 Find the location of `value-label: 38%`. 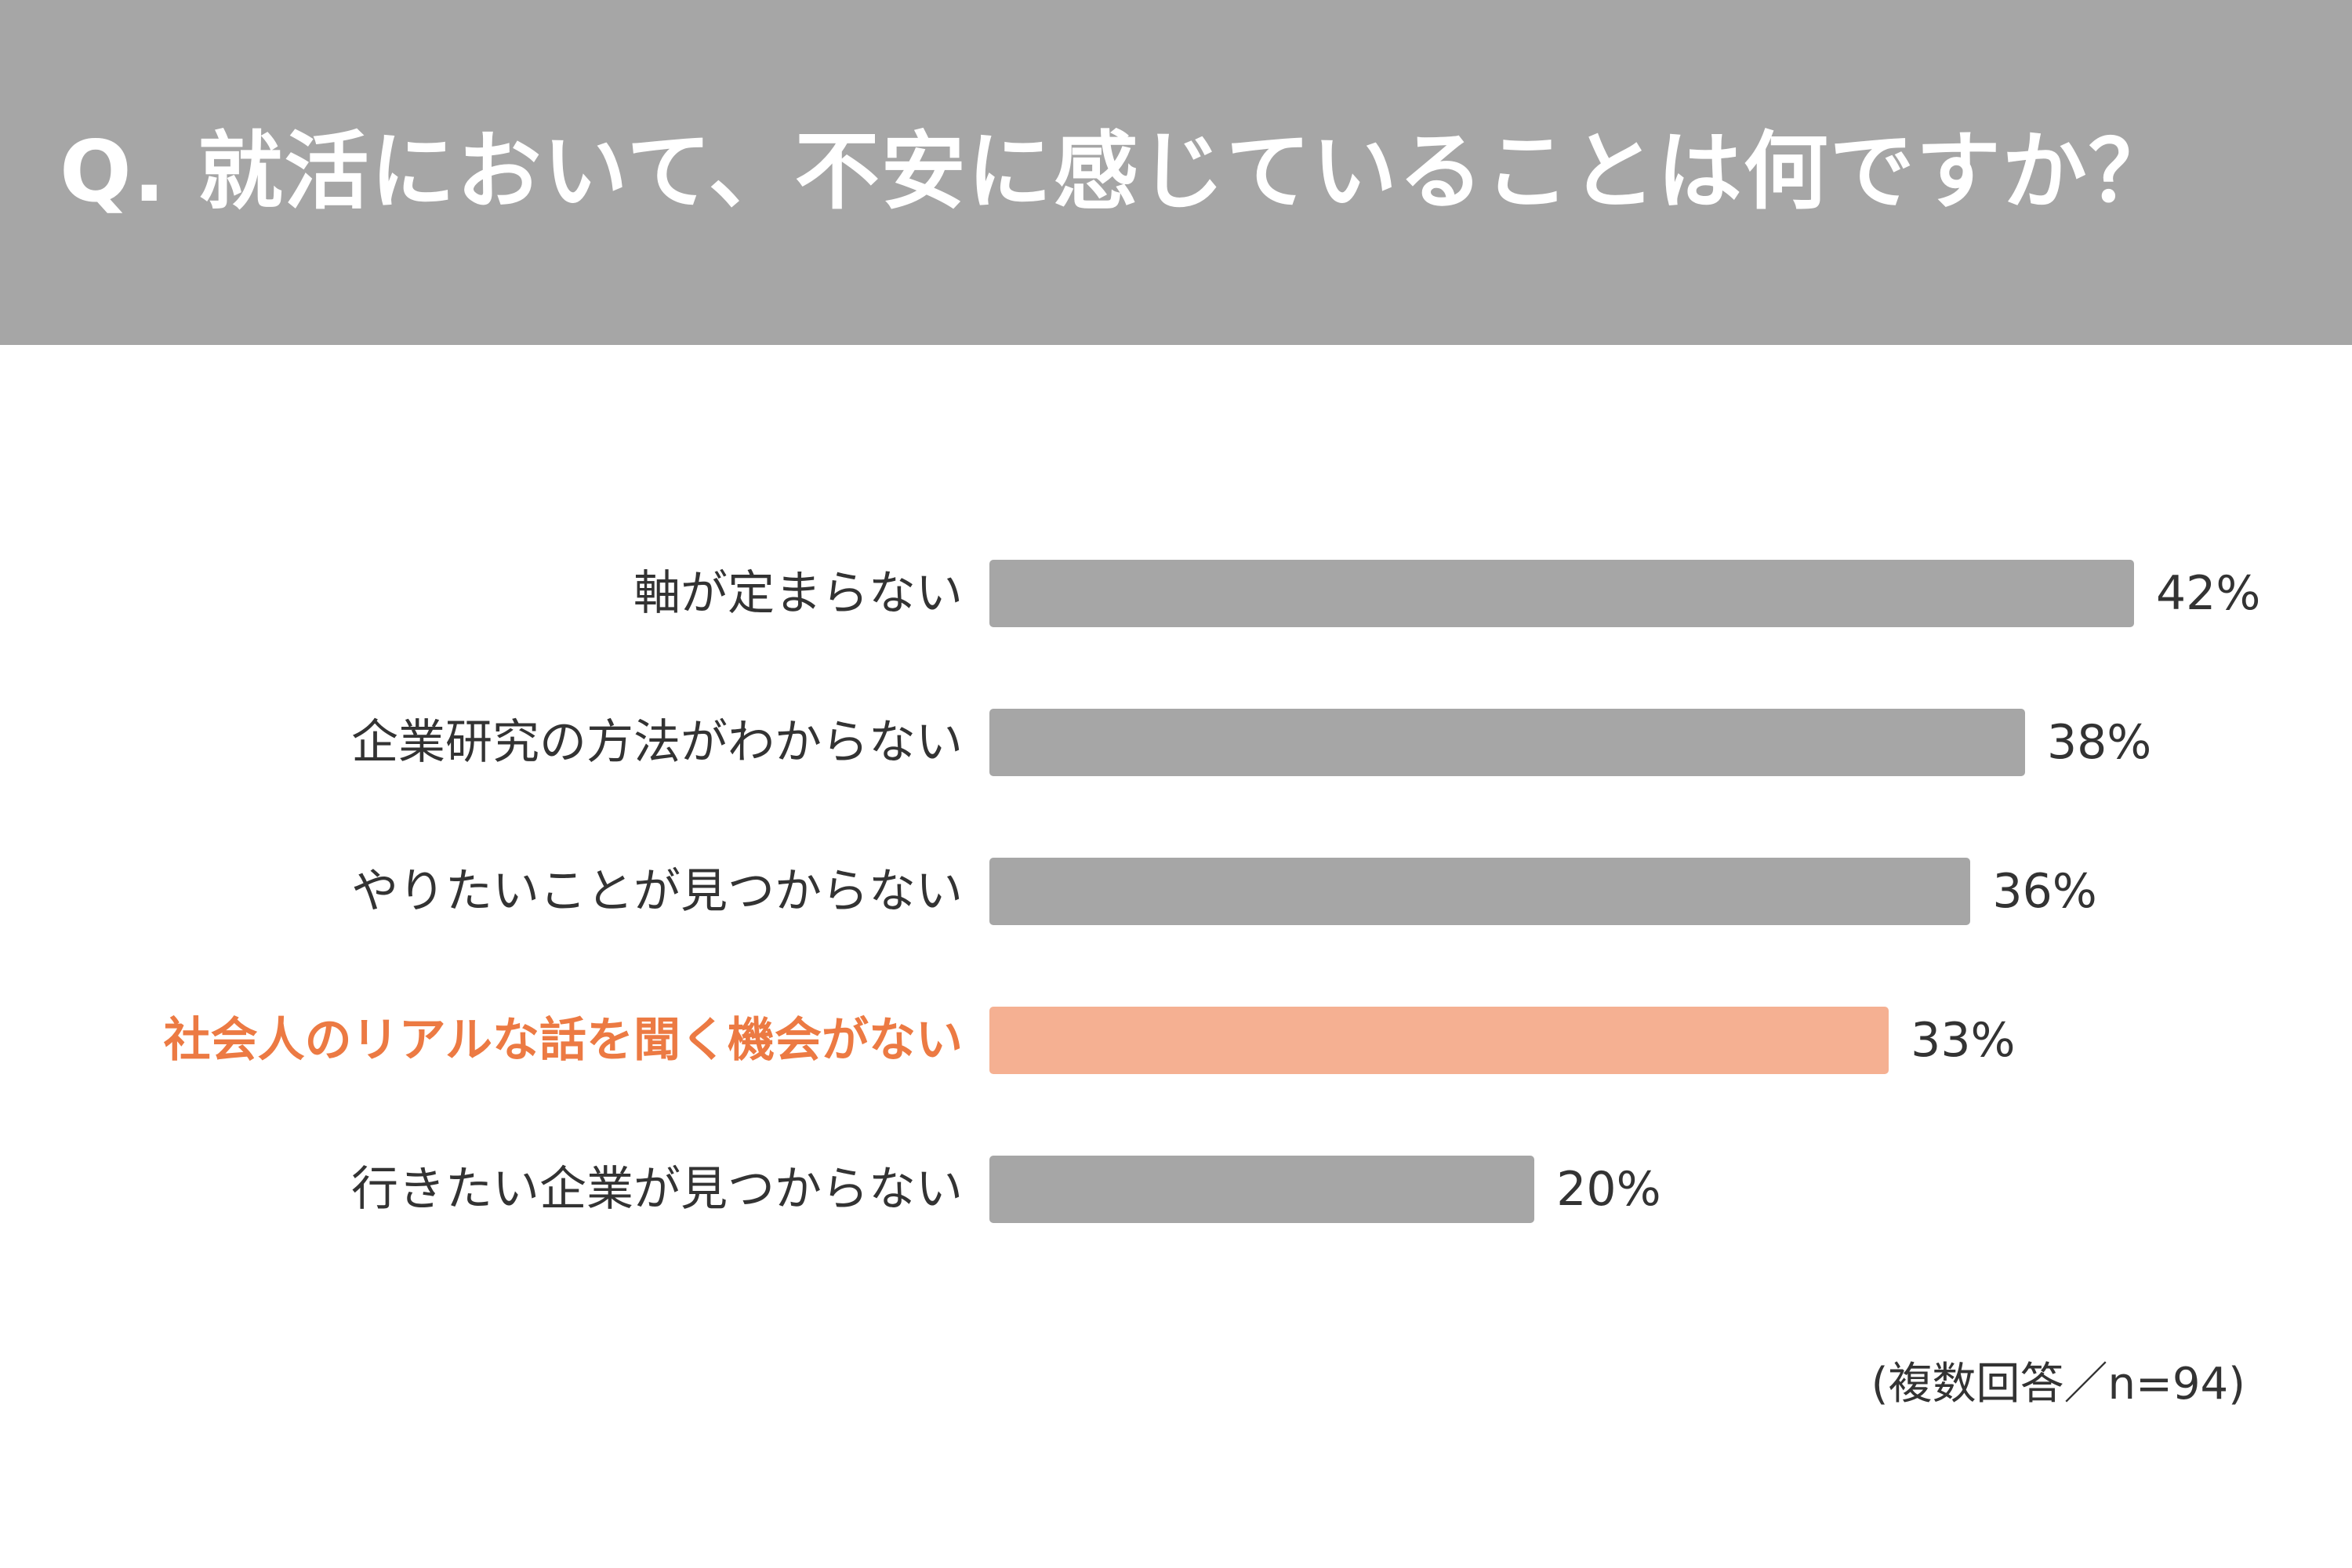

value-label: 38% is located at coordinates (2099, 742).